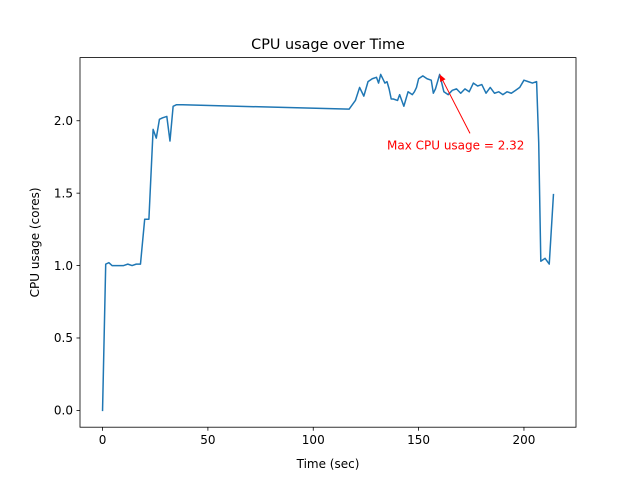  What do you see at coordinates (63, 411) in the screenshot?
I see `y-tick-label: 0.0` at bounding box center [63, 411].